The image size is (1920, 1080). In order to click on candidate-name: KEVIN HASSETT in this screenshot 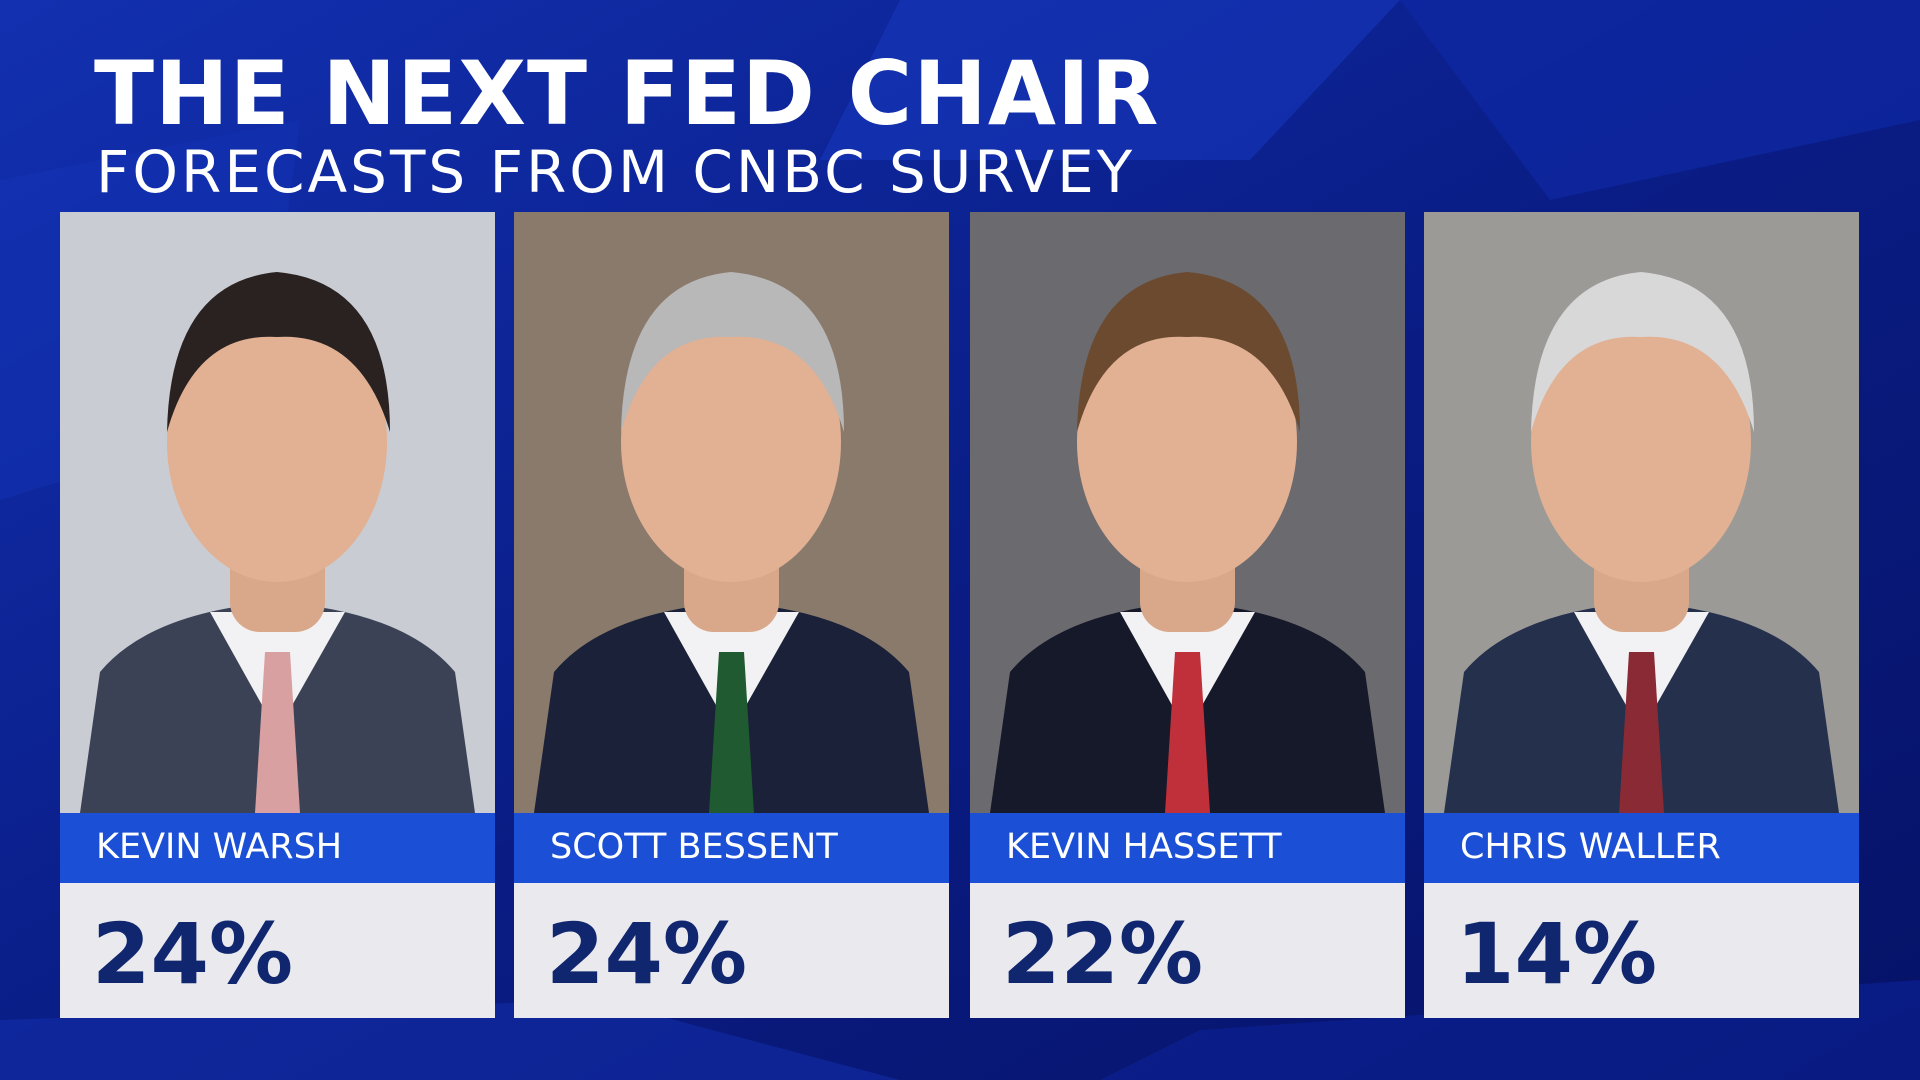, I will do `click(1144, 847)`.